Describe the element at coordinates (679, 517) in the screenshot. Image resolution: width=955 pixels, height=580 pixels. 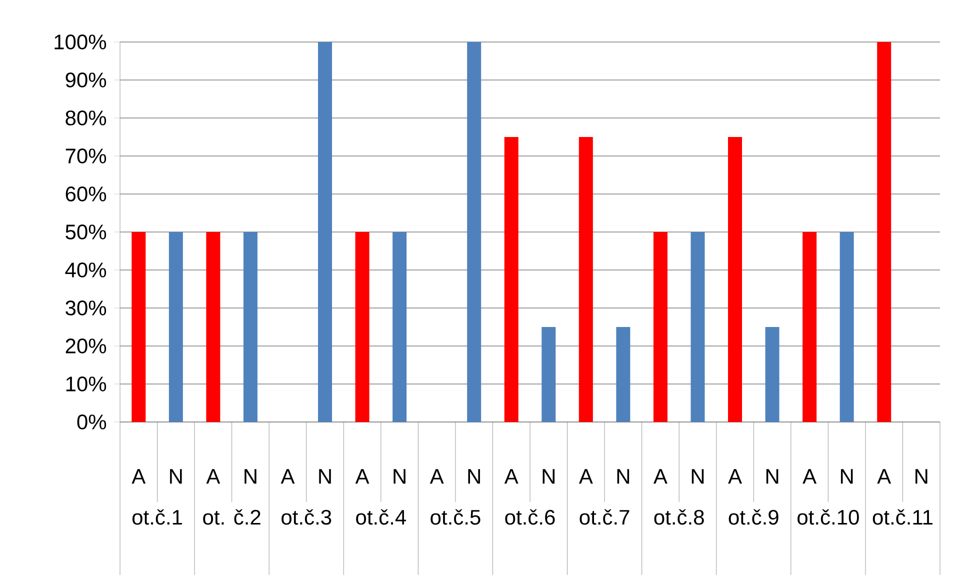
I see `text: ot.č.8` at that location.